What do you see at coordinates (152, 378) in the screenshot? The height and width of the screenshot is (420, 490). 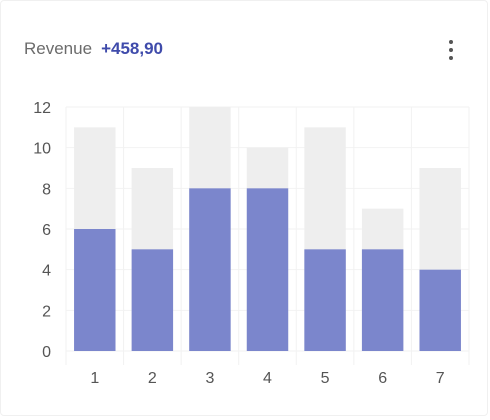 I see `x-tick-label: 2` at bounding box center [152, 378].